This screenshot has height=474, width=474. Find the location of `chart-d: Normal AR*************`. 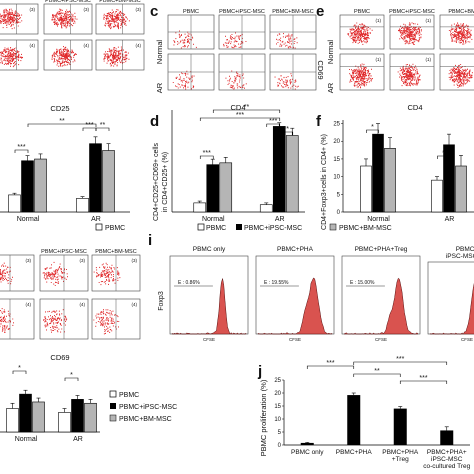

chart-d: Normal AR************* is located at coordinates (238, 163).